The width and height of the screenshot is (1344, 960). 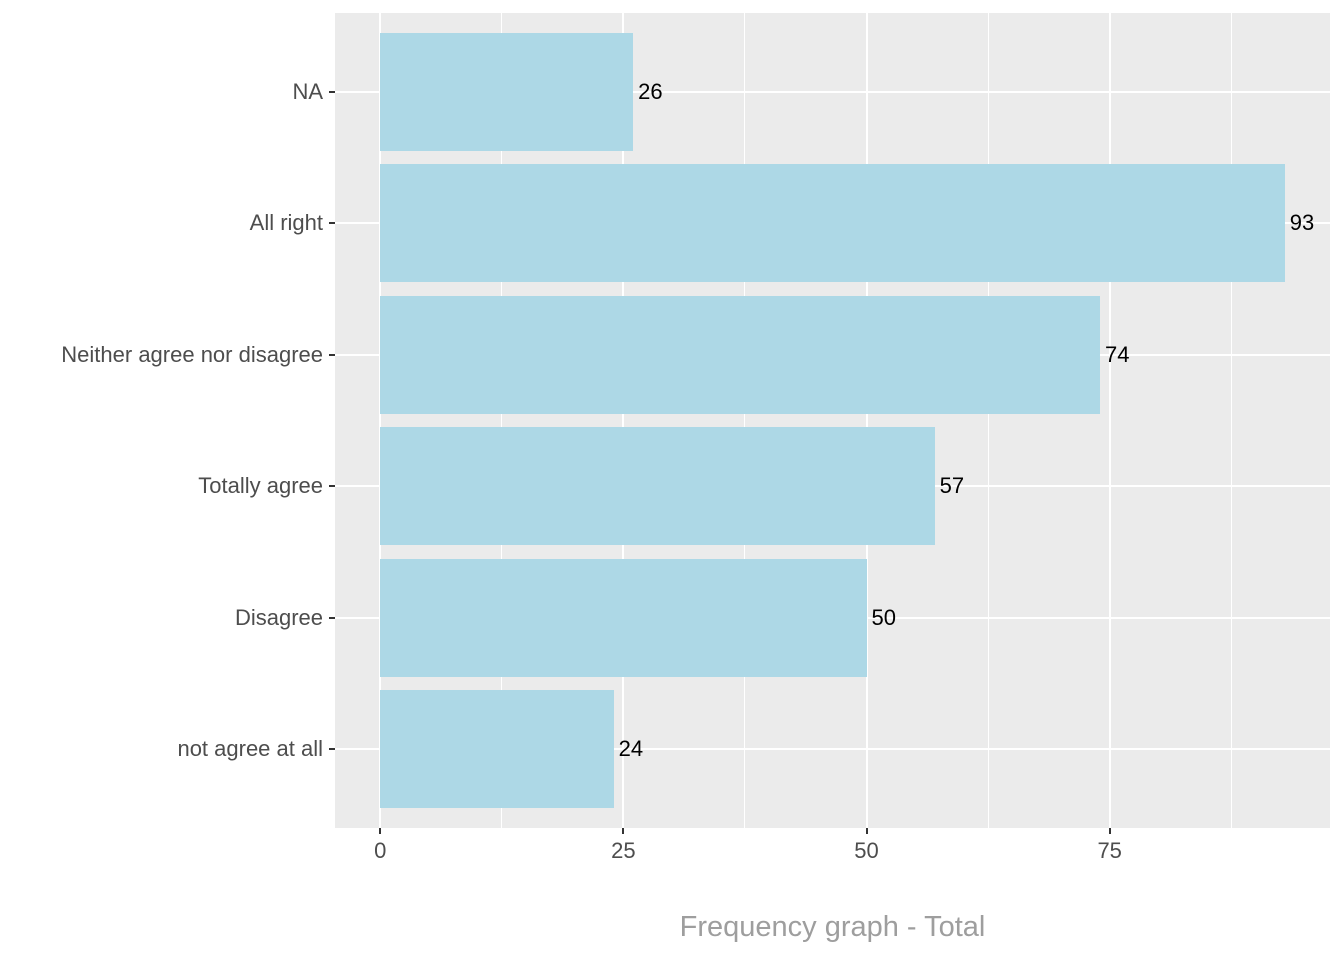 I want to click on x-axis-tick-label: 75, so click(x=1109, y=850).